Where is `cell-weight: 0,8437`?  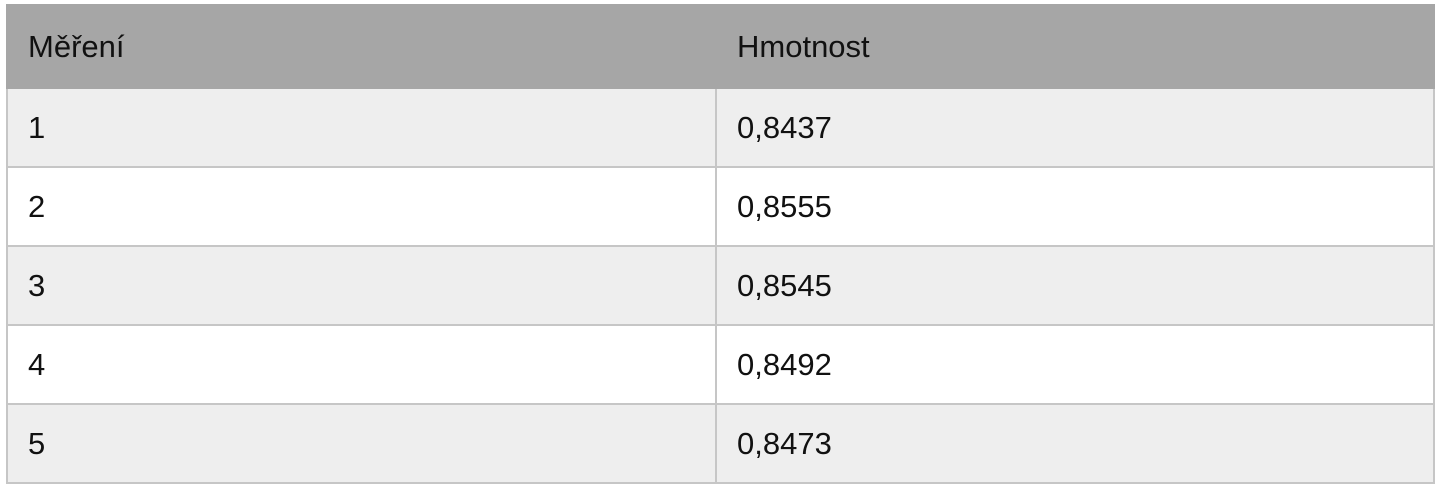 cell-weight: 0,8437 is located at coordinates (1075, 127).